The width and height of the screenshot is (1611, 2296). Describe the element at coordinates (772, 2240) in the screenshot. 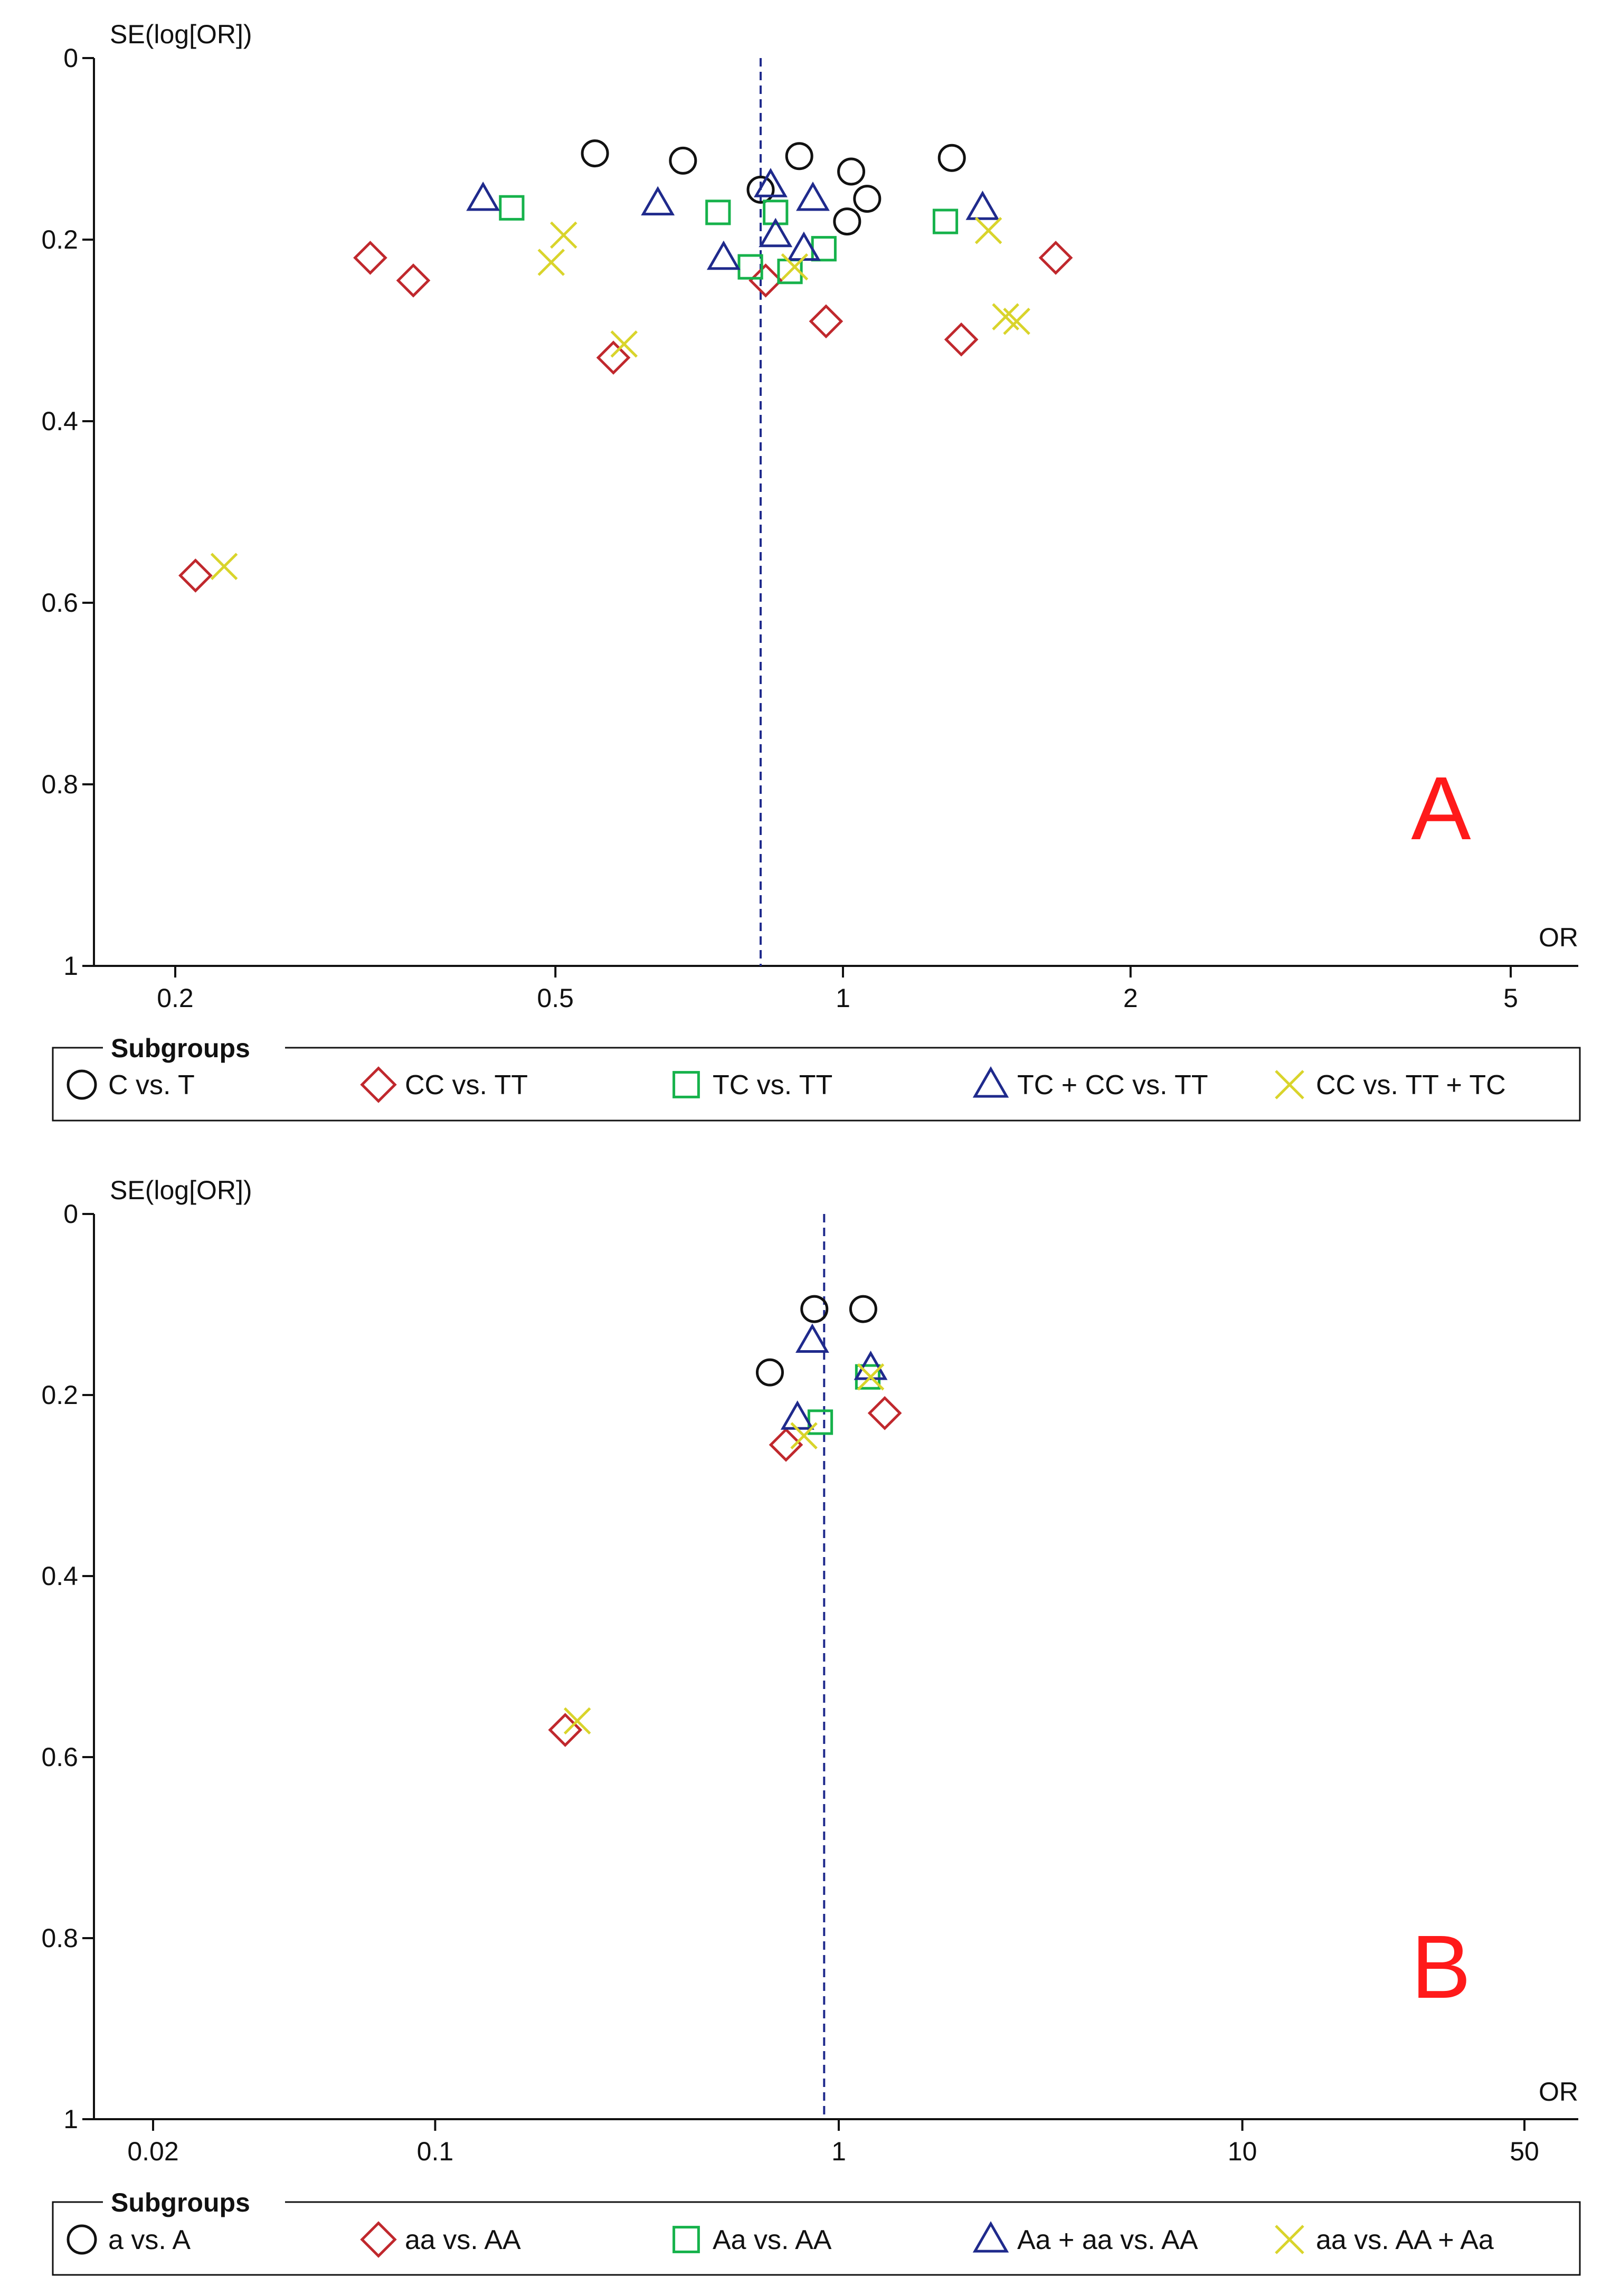

I see `legend-entry-label: Aa vs. AA` at that location.